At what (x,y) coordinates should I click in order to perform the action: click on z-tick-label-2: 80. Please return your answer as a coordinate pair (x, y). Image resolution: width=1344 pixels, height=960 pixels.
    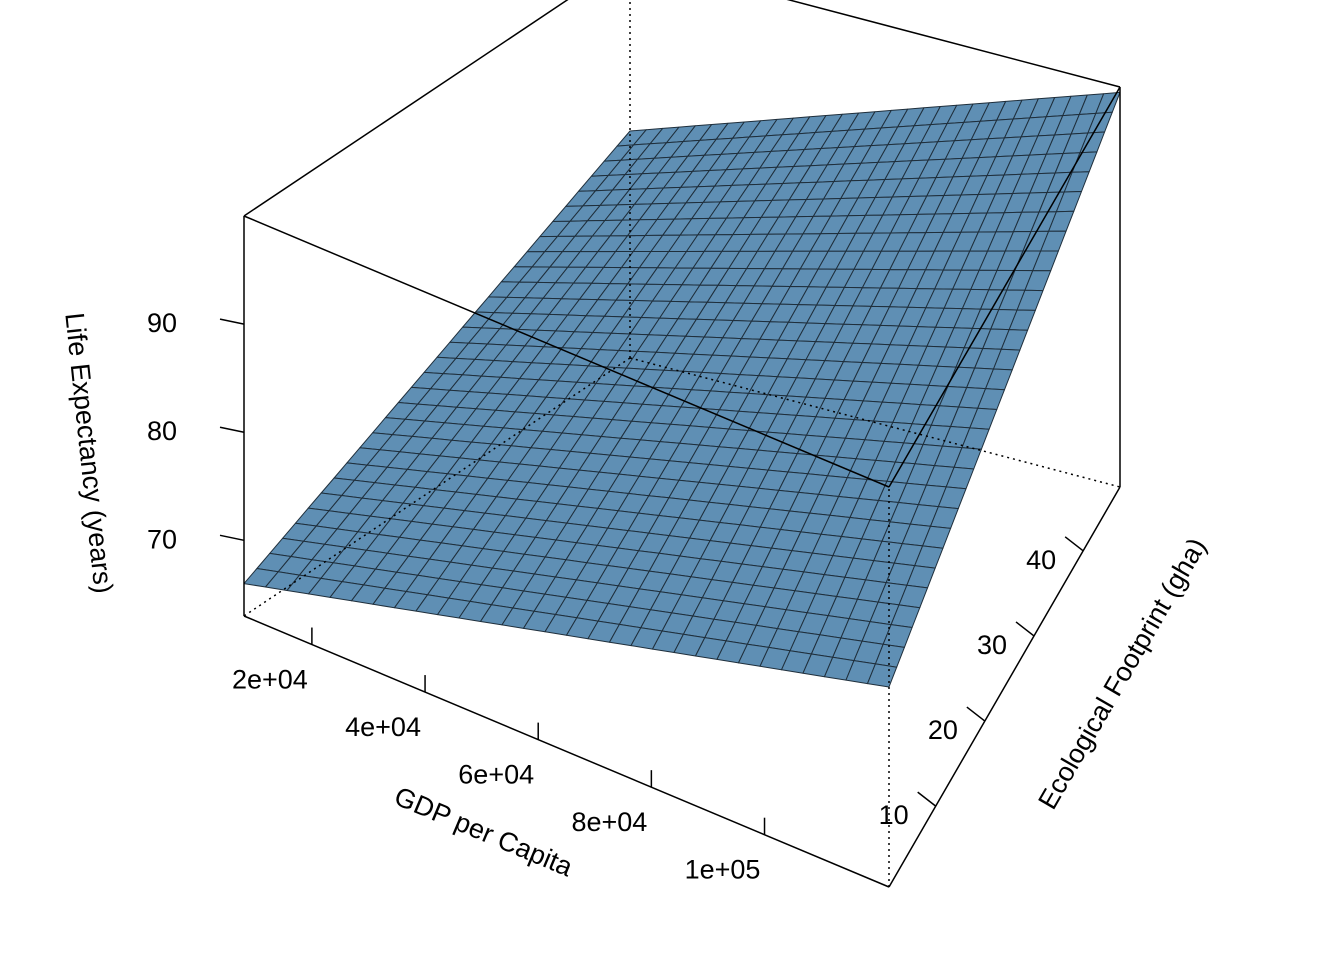
    Looking at the image, I should click on (162, 431).